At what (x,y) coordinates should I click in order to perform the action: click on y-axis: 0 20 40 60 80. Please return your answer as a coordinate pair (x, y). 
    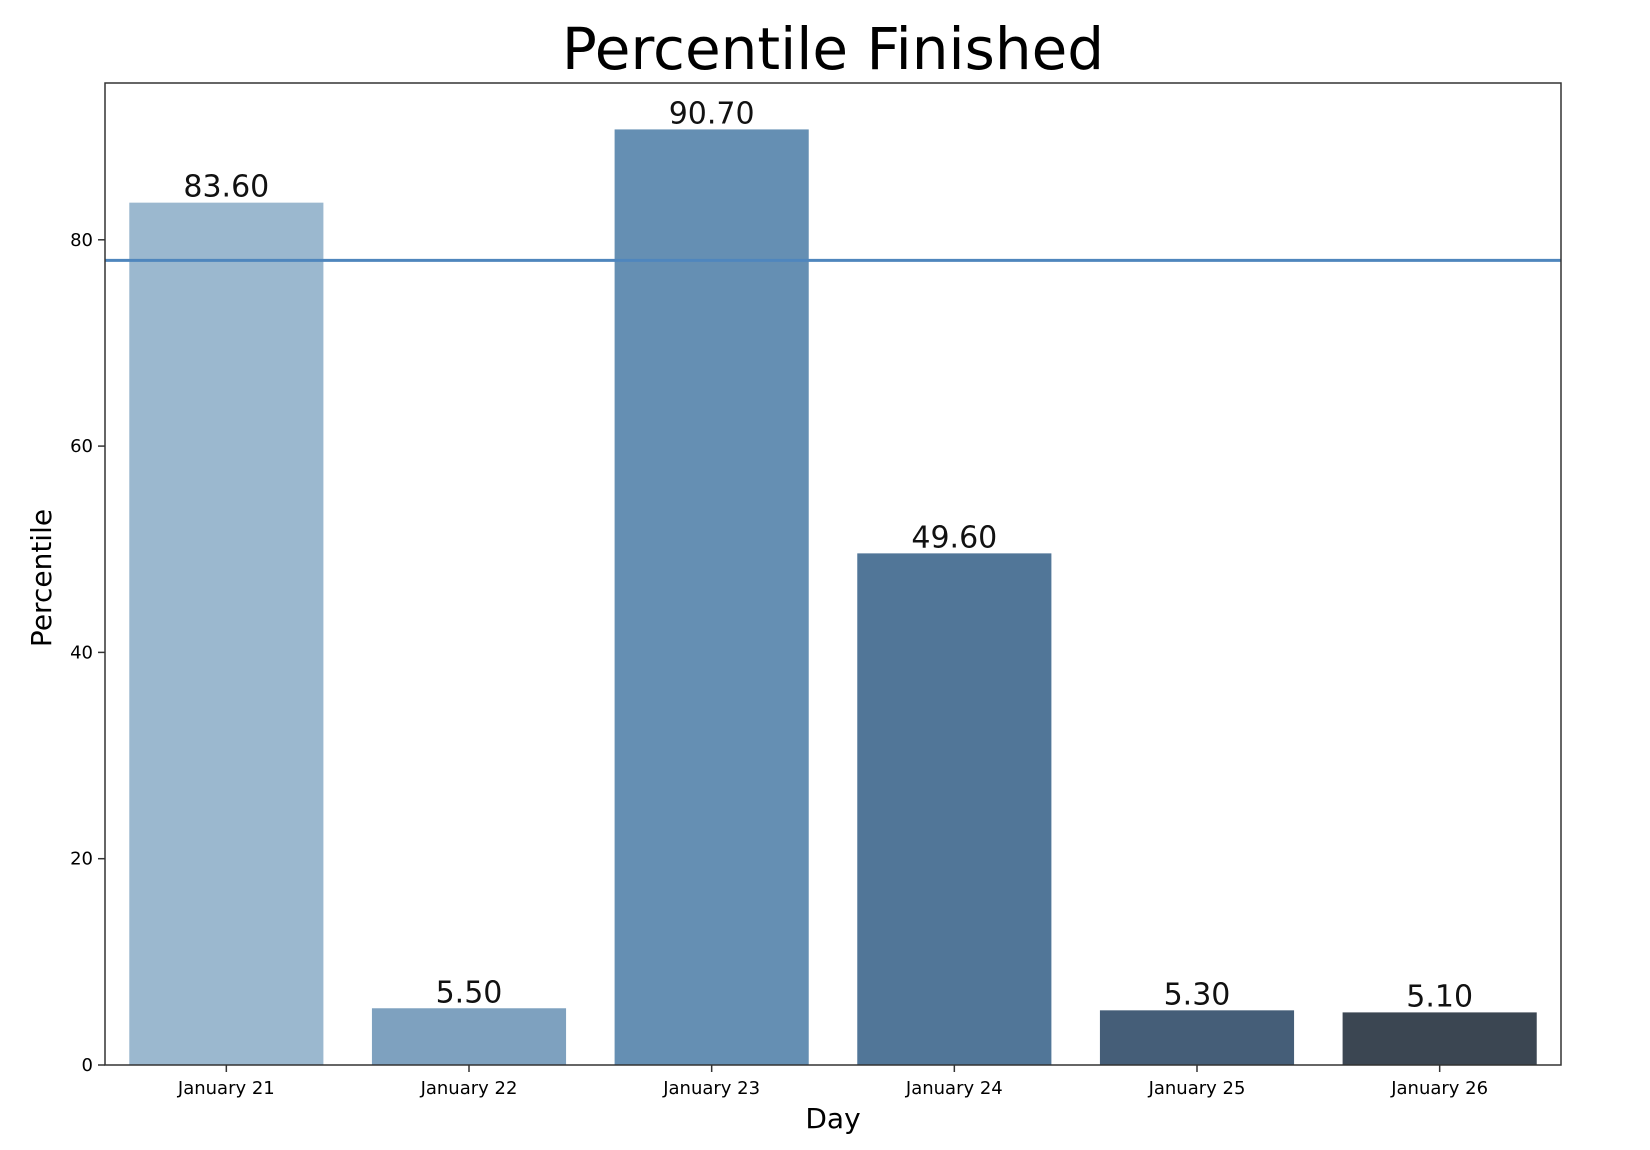
    Looking at the image, I should click on (87, 653).